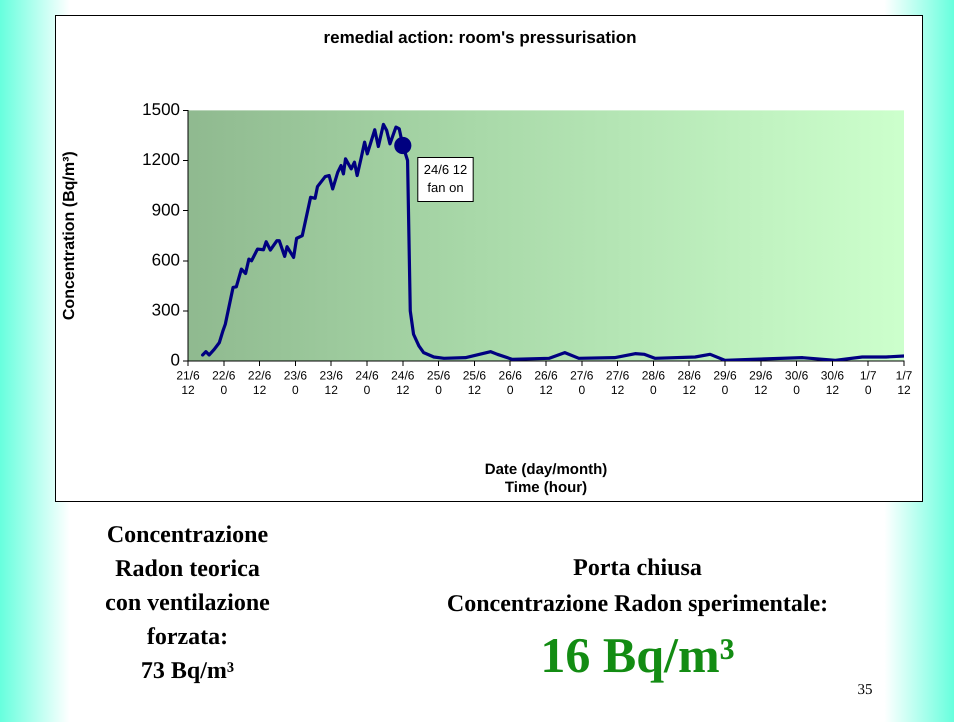 The height and width of the screenshot is (722, 954). What do you see at coordinates (480, 37) in the screenshot?
I see `chart-title: remedial action: room's pressurisation` at bounding box center [480, 37].